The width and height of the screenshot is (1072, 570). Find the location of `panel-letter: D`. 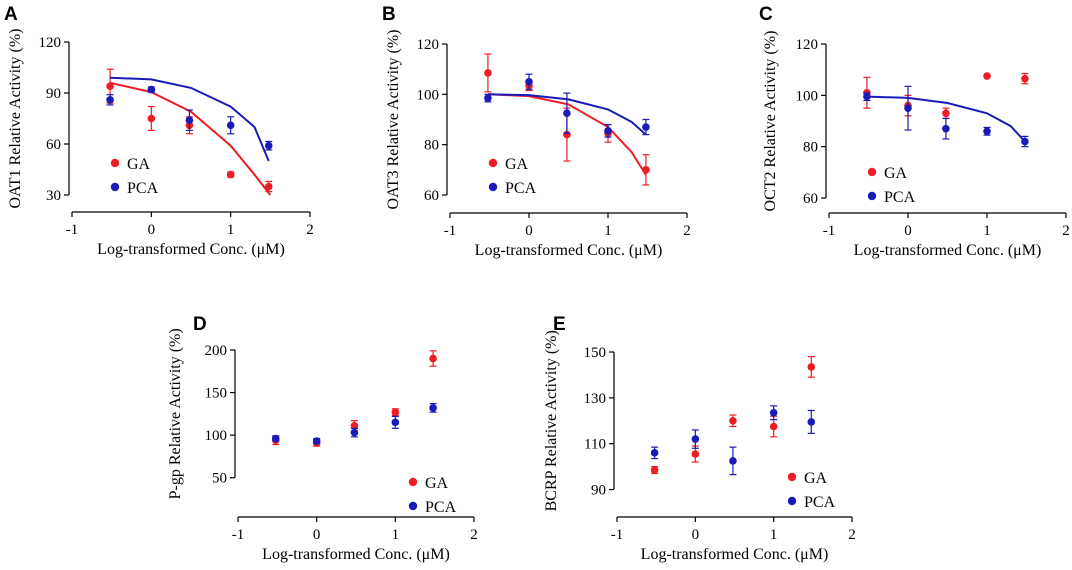

panel-letter: D is located at coordinates (200, 324).